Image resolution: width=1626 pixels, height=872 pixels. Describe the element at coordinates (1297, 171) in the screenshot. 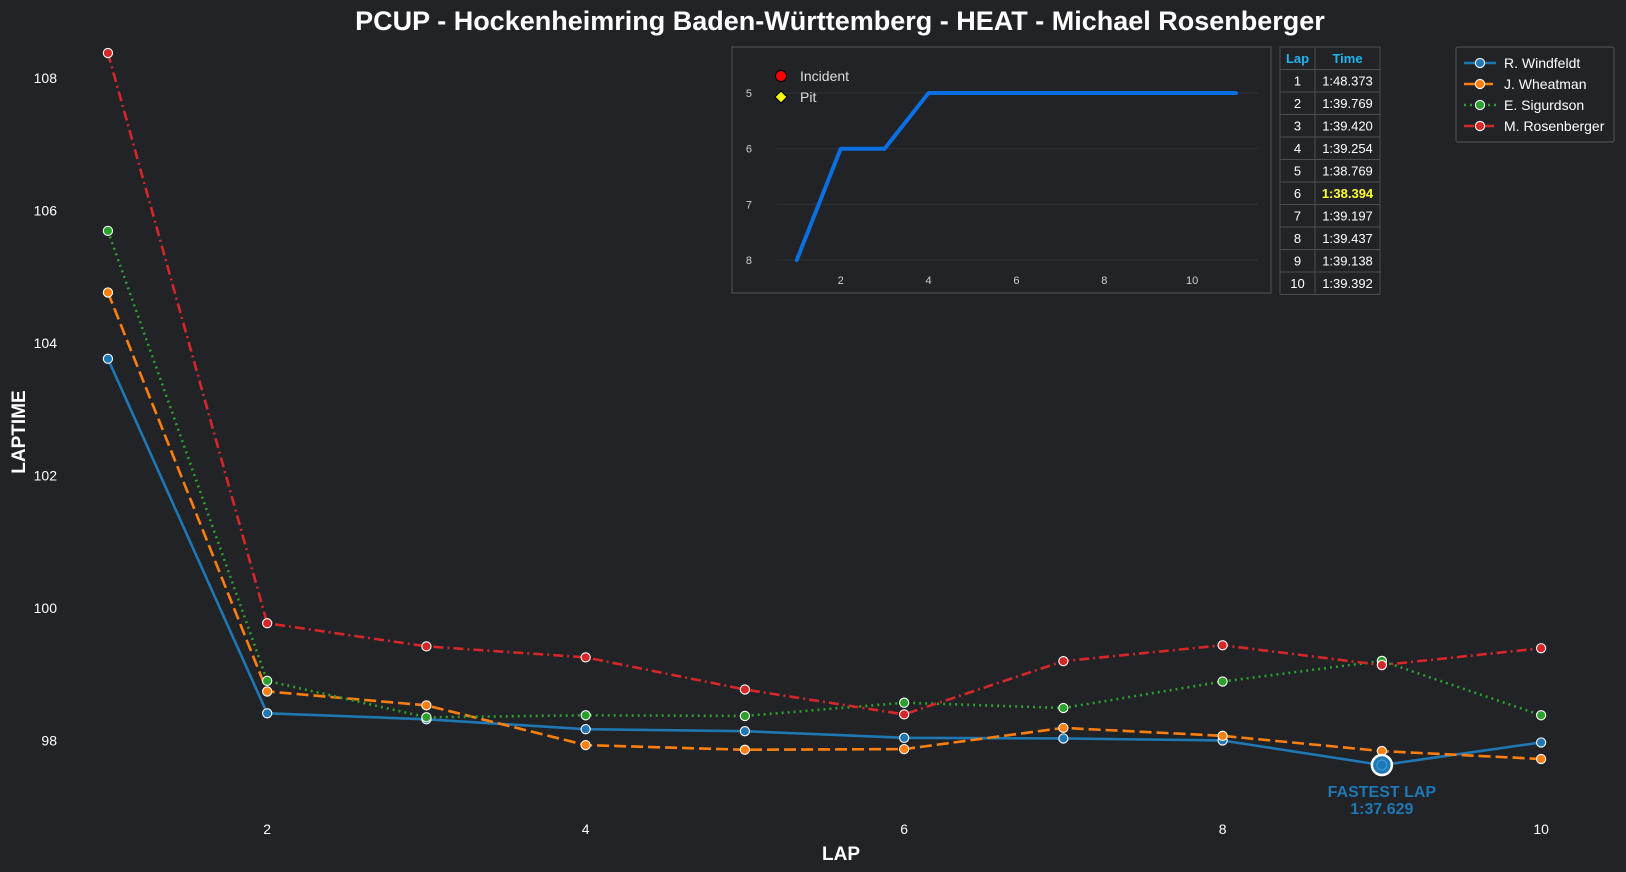

I see `lap-number: 5` at that location.